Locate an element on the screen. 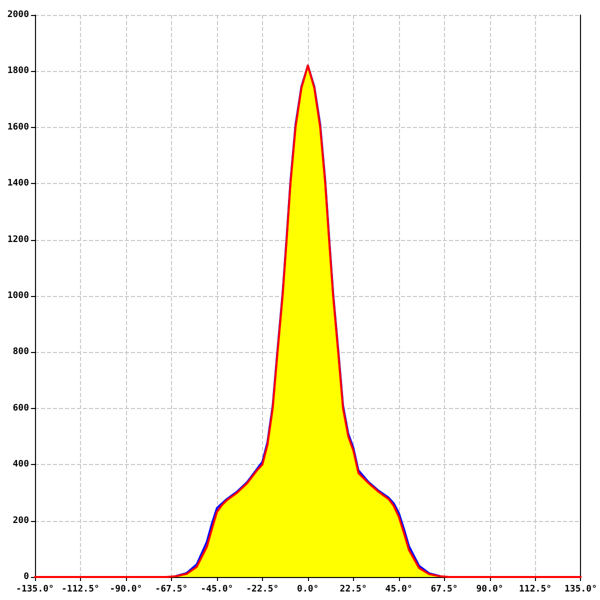 This screenshot has width=600, height=600. y-tick-label: 400 is located at coordinates (20, 465).